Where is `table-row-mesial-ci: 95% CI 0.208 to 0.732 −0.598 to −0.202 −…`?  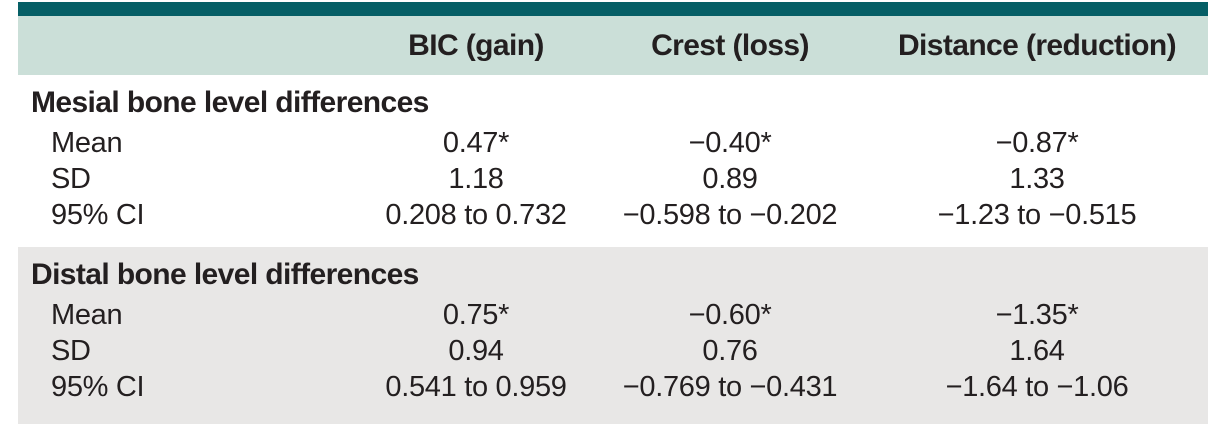 table-row-mesial-ci: 95% CI 0.208 to 0.732 −0.598 to −0.202 −… is located at coordinates (613, 215).